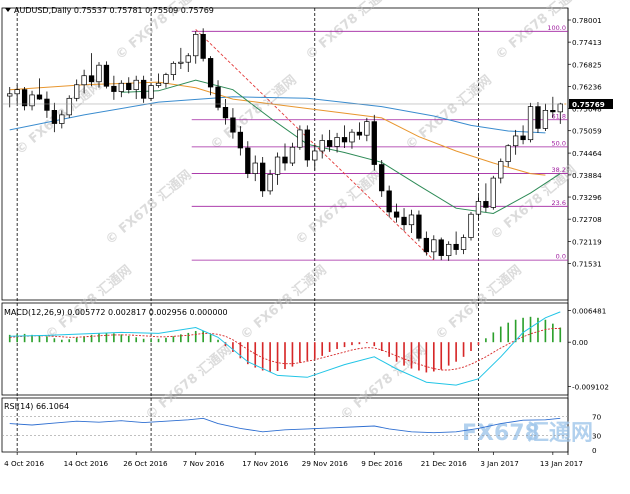 The height and width of the screenshot is (494, 630). I want to click on date-tick-label: 13 Jan 2017, so click(561, 463).